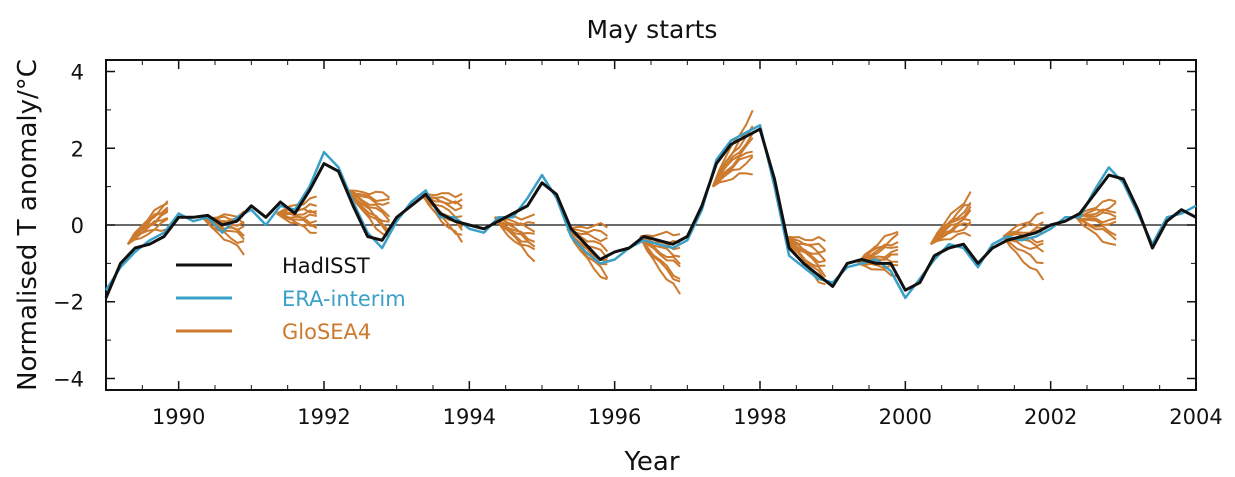 This screenshot has height=477, width=1235. I want to click on x-tick-label-2002: 2002, so click(1050, 417).